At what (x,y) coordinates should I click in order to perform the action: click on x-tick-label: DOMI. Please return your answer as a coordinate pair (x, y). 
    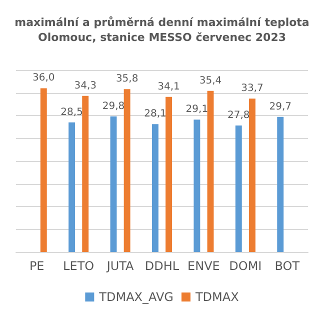
    Looking at the image, I should click on (245, 266).